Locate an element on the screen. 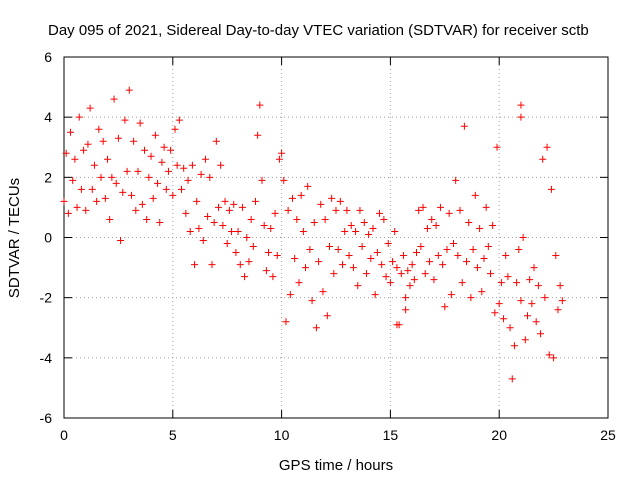 The height and width of the screenshot is (480, 640). x-tick-label: 20 is located at coordinates (499, 435).